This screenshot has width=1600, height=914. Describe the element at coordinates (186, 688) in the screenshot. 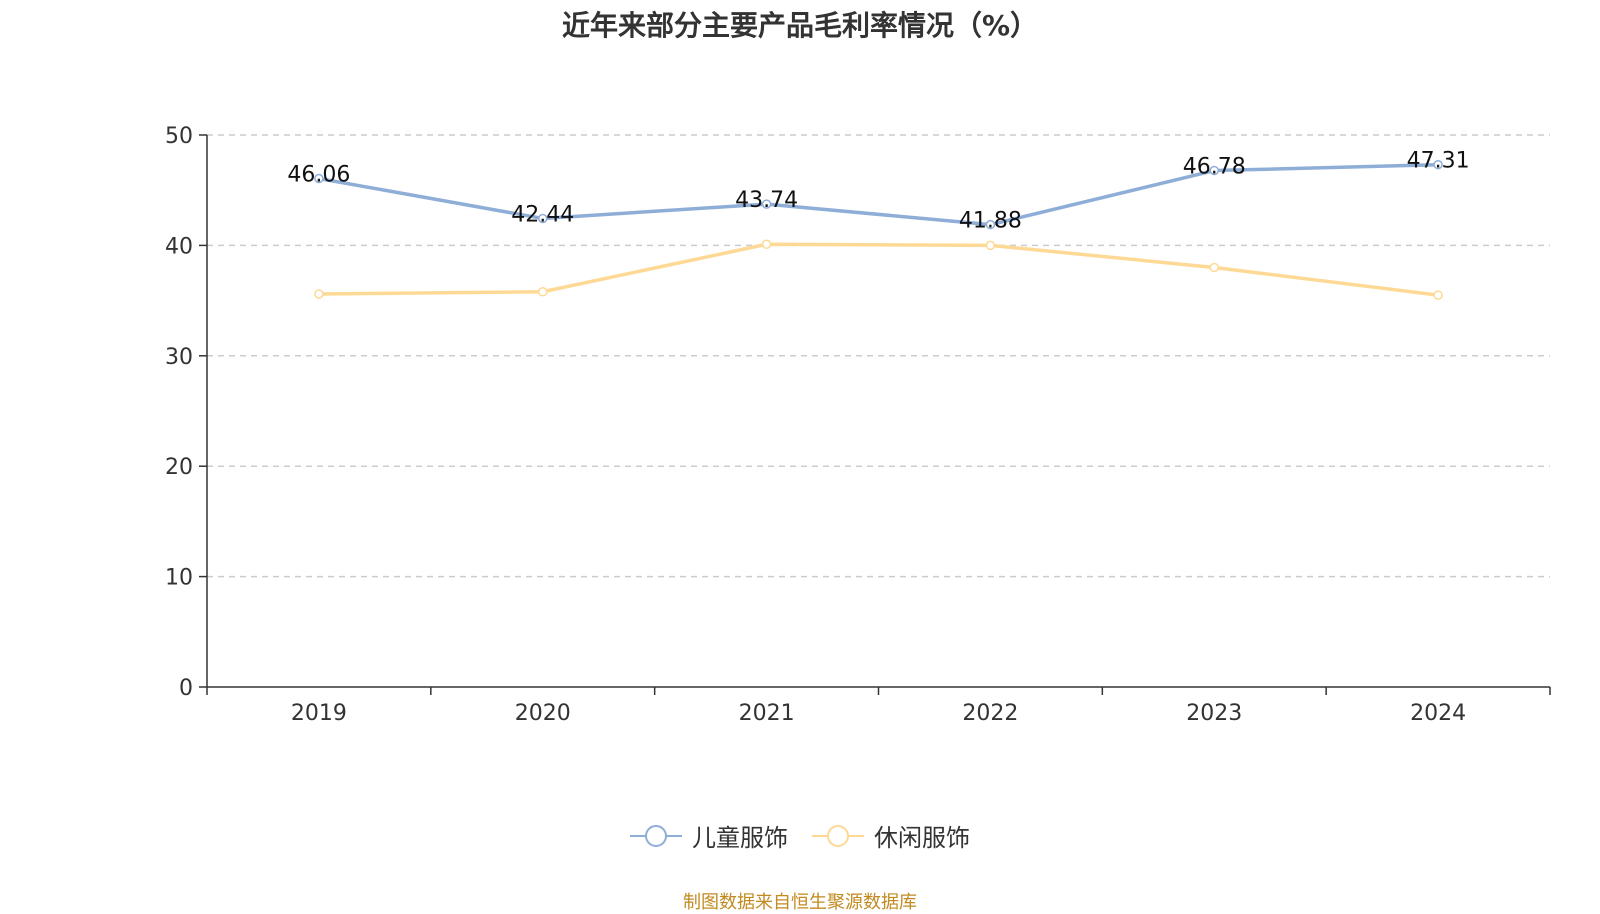

I see `y-tick-label: 0` at that location.